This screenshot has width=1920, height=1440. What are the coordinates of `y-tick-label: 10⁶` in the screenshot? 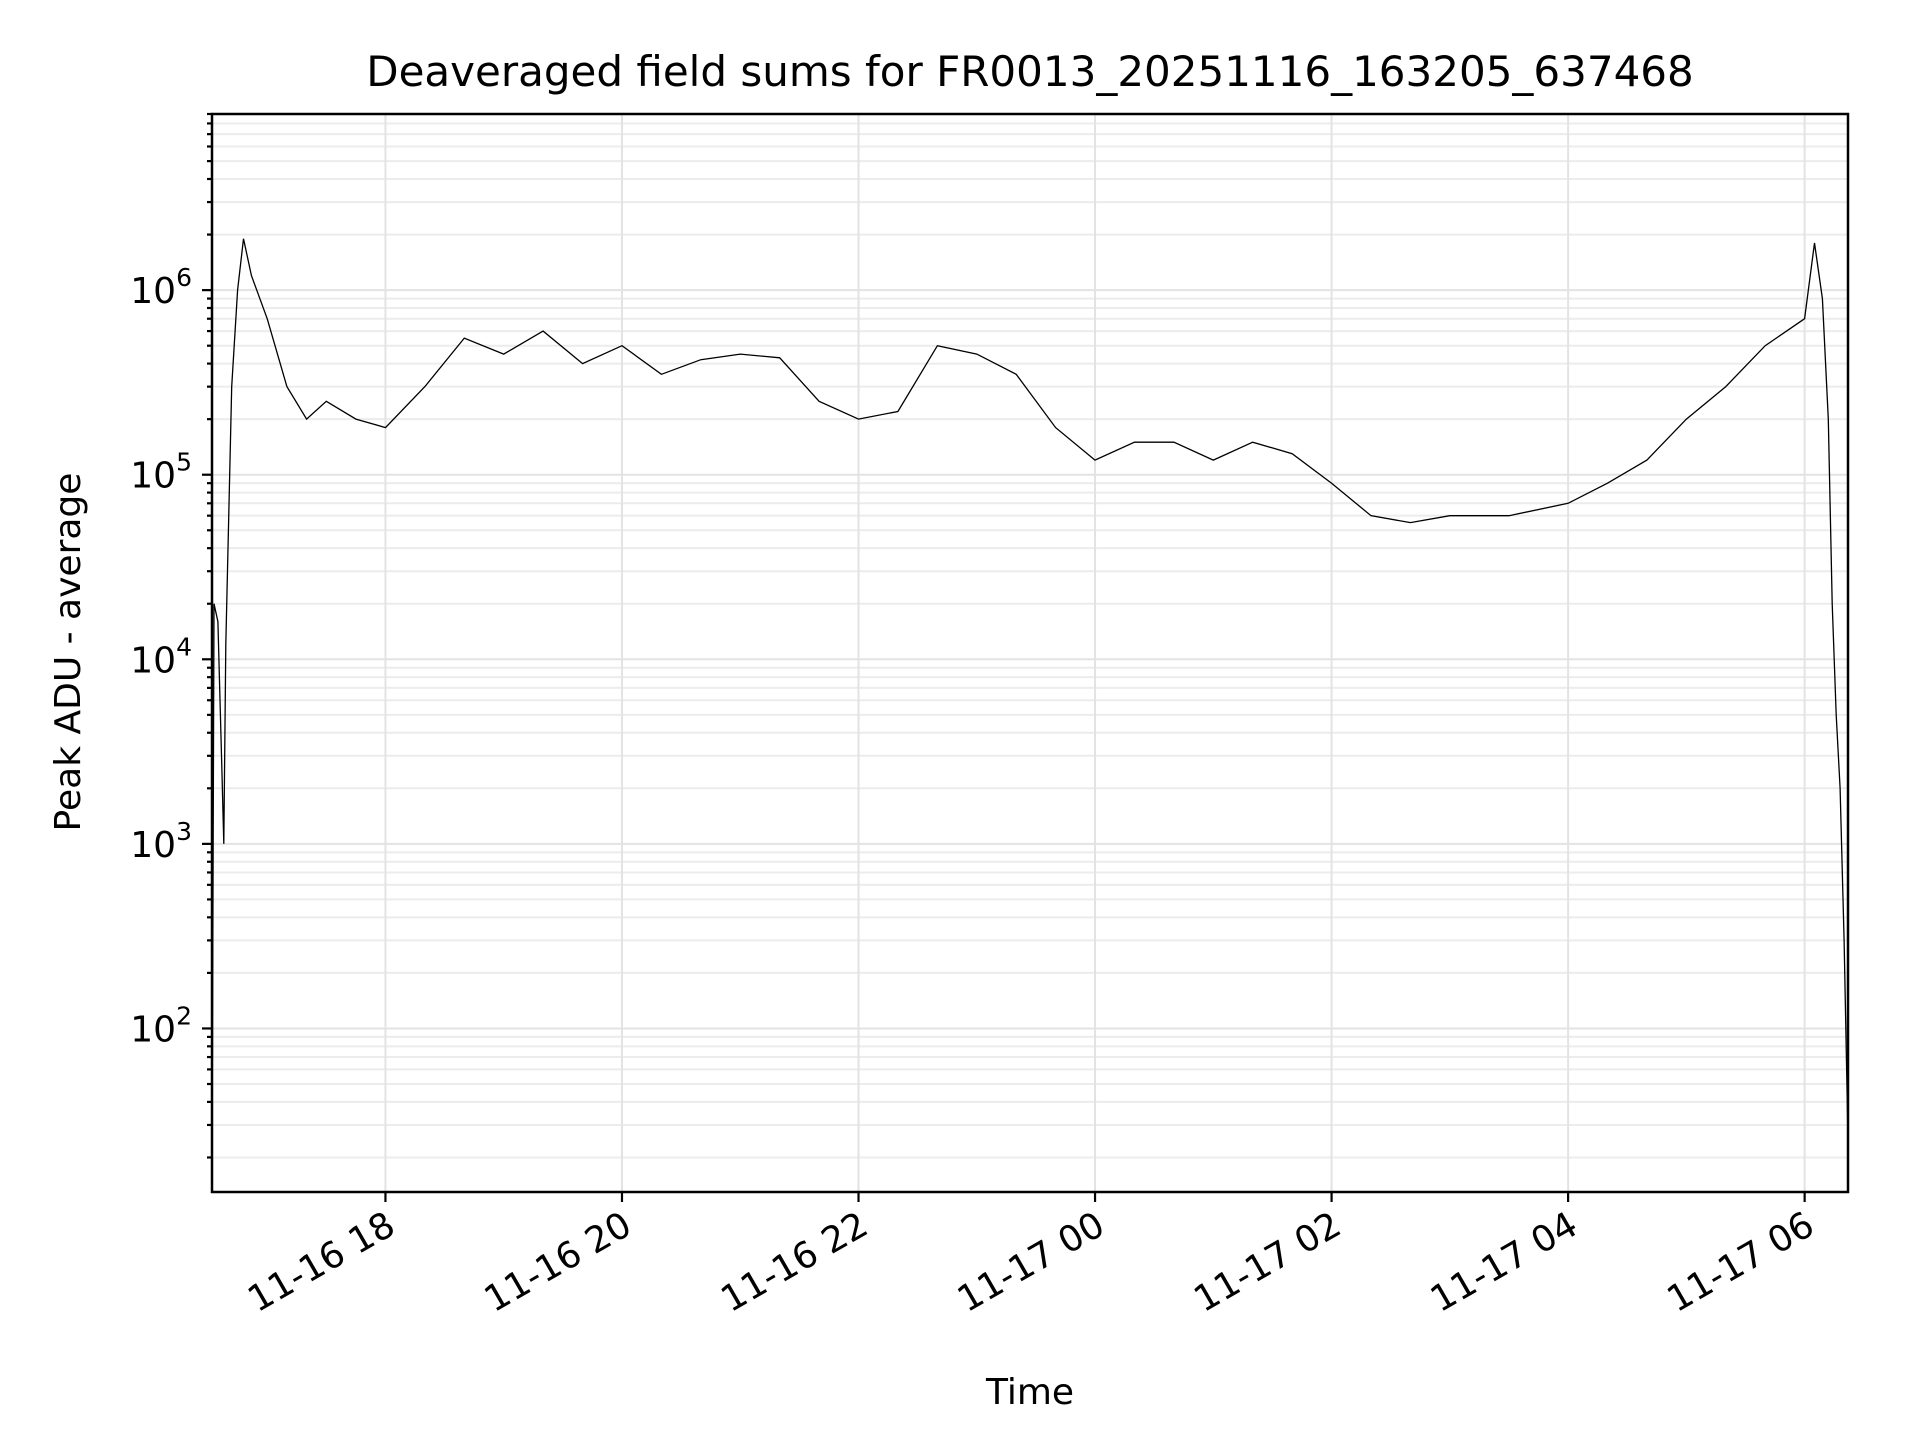 It's located at (161, 287).